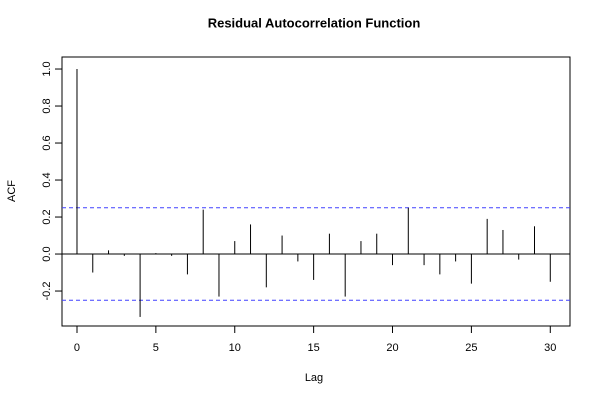  I want to click on y-axis-label: ACF, so click(12, 191).